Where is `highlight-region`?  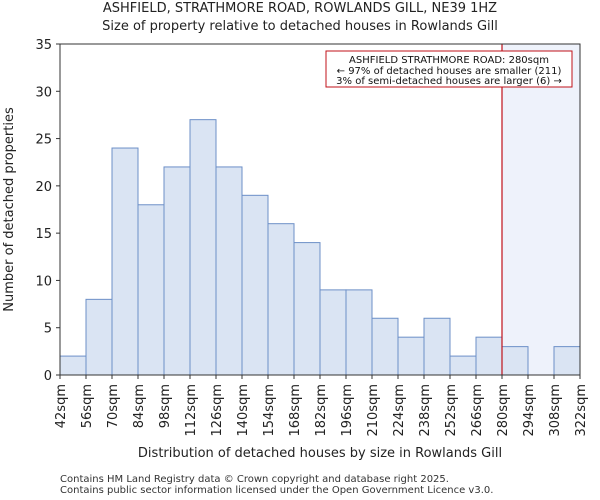
highlight-region is located at coordinates (541, 209).